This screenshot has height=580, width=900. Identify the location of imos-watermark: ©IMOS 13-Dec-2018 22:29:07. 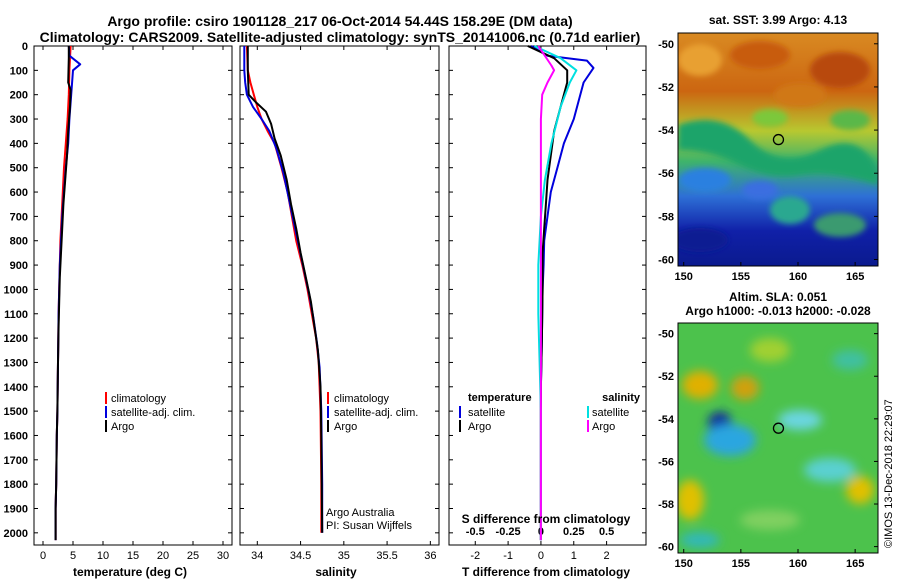
(889, 473).